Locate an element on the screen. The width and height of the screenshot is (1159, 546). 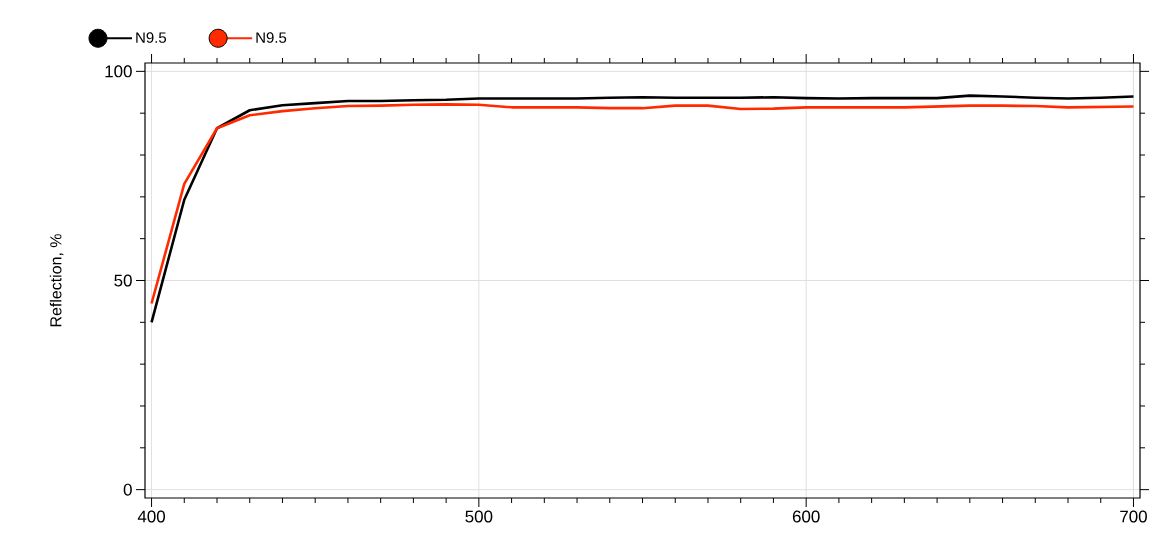
y-tick-label: 100 is located at coordinates (118, 71).